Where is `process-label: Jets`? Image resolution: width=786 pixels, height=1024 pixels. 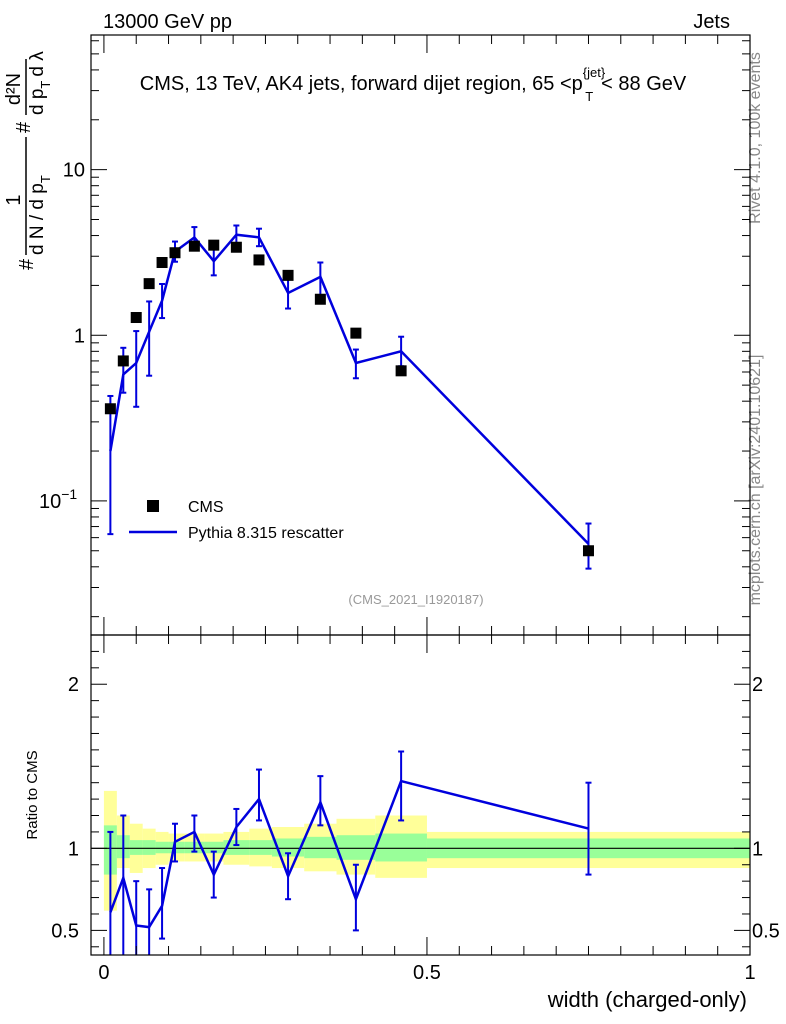 process-label: Jets is located at coordinates (711, 22).